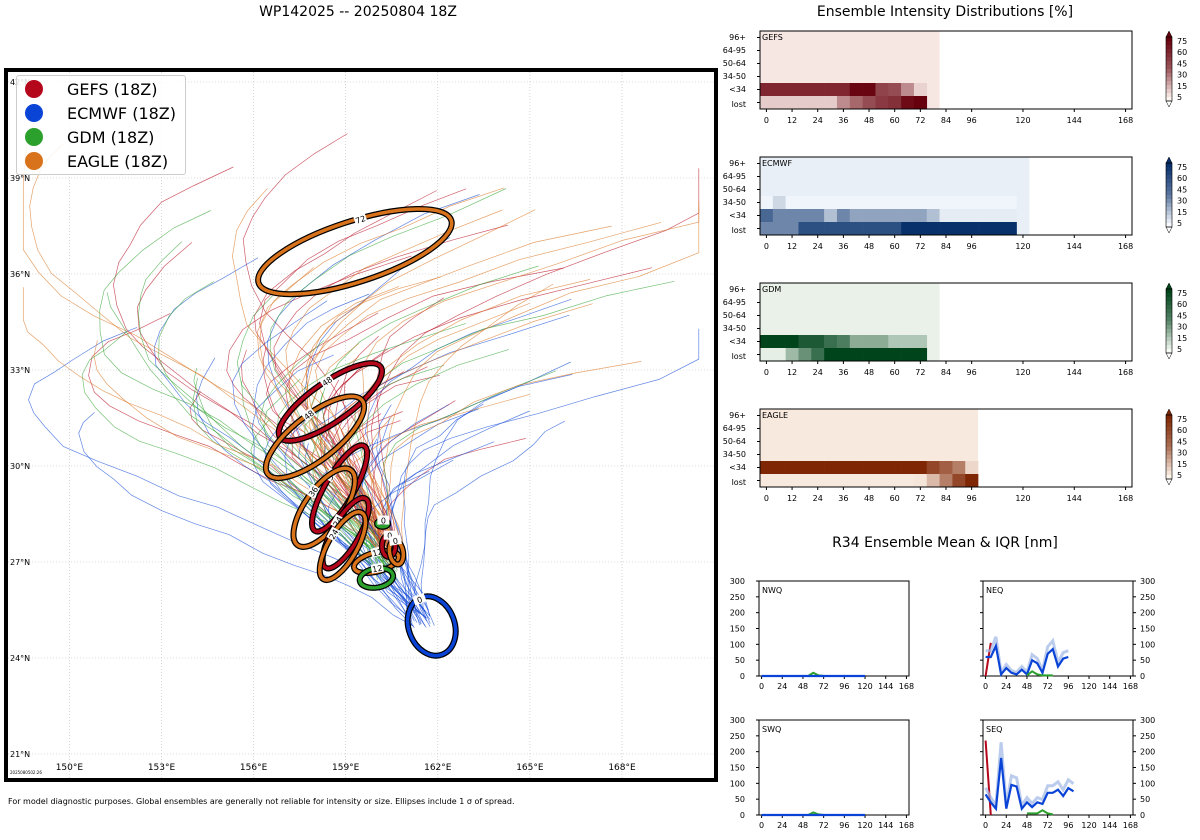  I want to click on r34-panel-label: NEQ, so click(994, 590).